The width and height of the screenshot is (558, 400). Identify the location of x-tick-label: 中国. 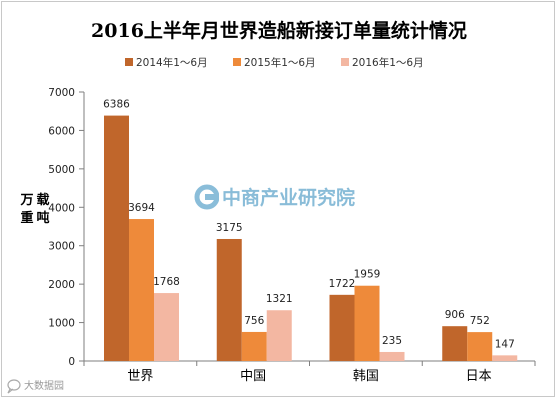
(253, 376).